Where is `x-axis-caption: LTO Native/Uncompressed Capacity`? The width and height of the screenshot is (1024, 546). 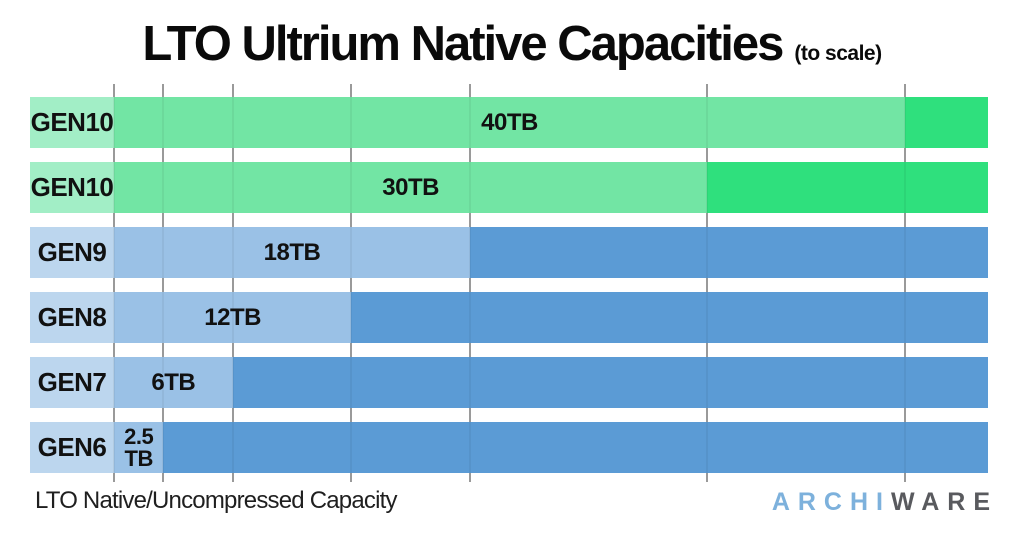
x-axis-caption: LTO Native/Uncompressed Capacity is located at coordinates (216, 500).